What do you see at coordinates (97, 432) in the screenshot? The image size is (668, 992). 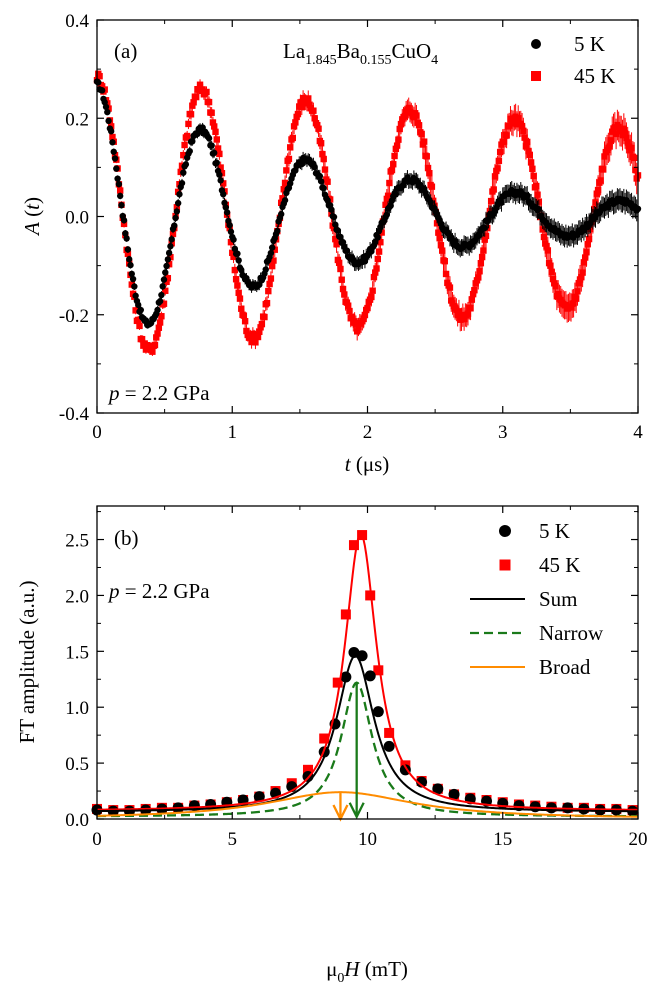 I see `a-xtick-label: 0` at bounding box center [97, 432].